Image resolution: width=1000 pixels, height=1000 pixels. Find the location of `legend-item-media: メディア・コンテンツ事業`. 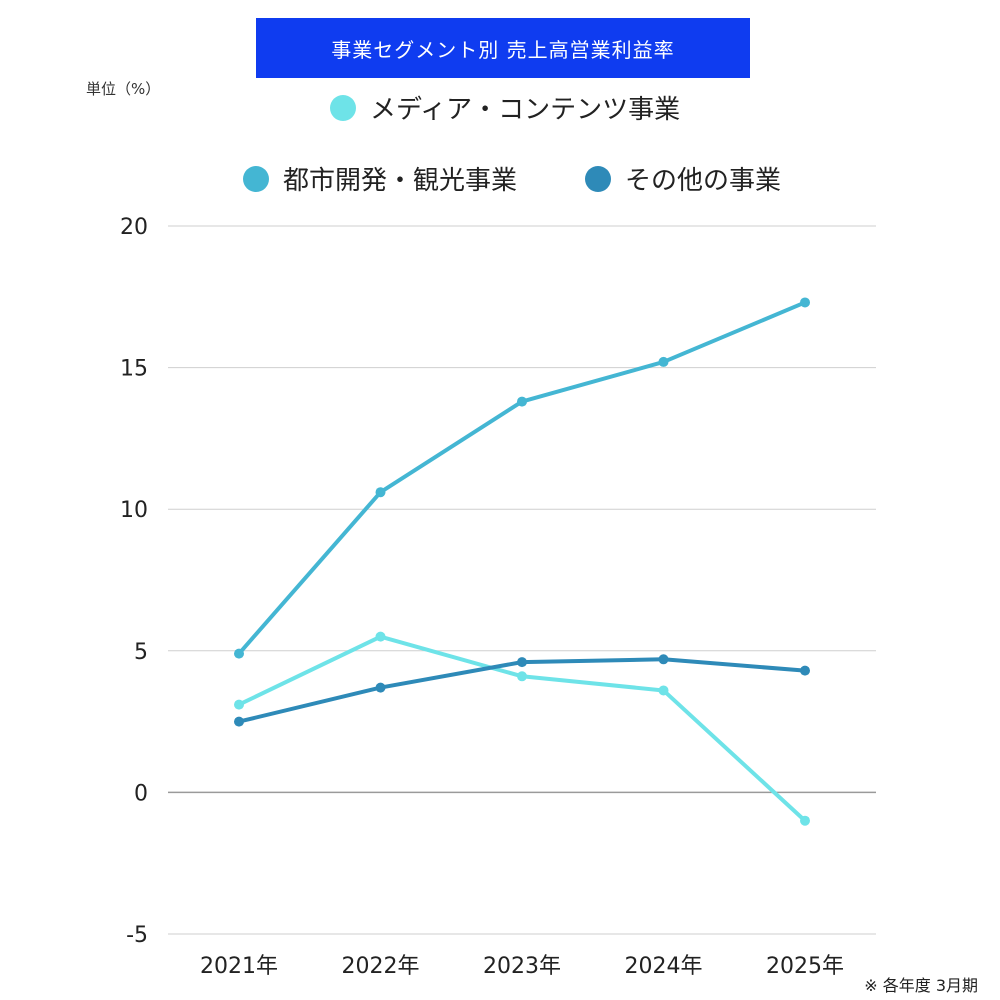

legend-item-media: メディア・コンテンツ事業 is located at coordinates (505, 107).